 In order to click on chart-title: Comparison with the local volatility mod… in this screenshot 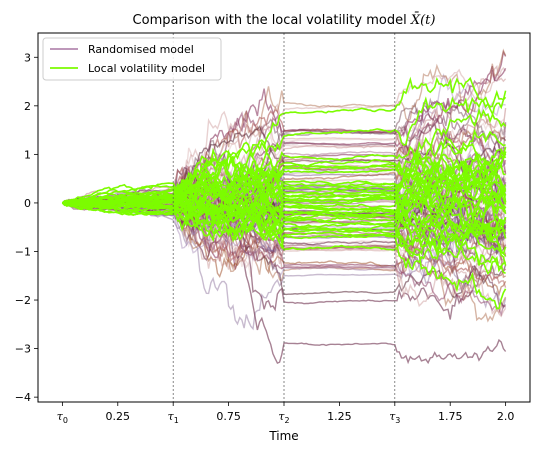, I will do `click(284, 20)`.